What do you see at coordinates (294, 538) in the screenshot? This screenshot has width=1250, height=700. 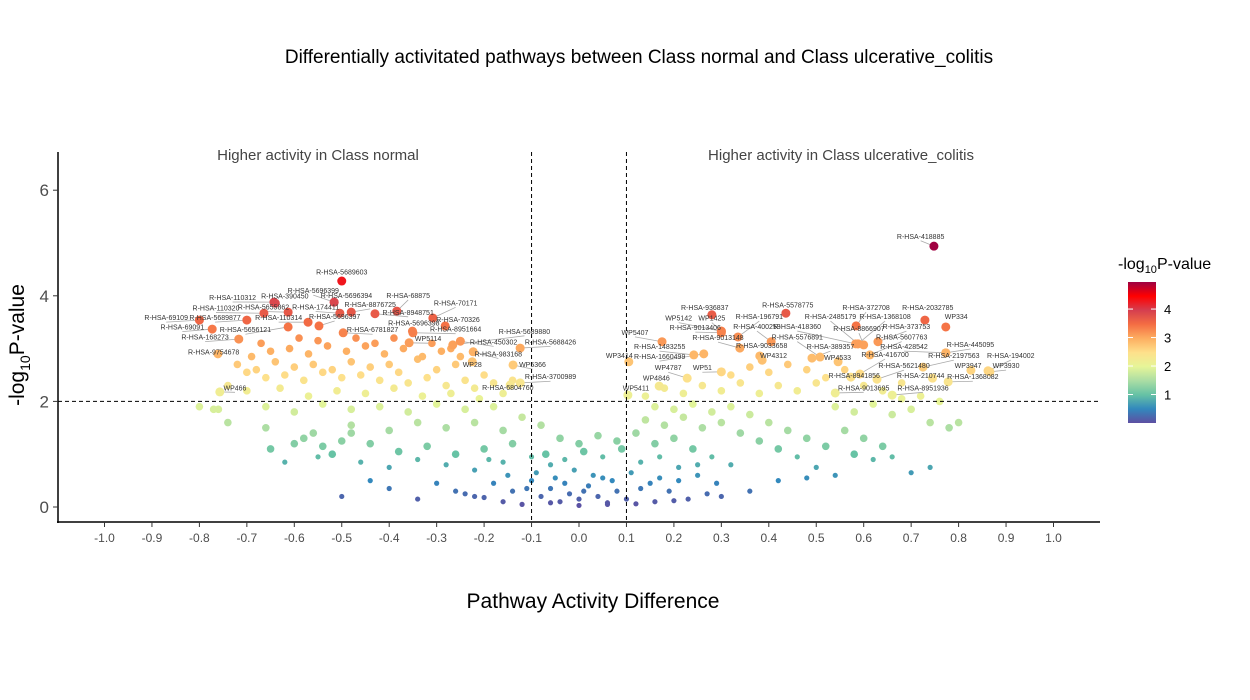 I see `x-tick-label: -0.6` at bounding box center [294, 538].